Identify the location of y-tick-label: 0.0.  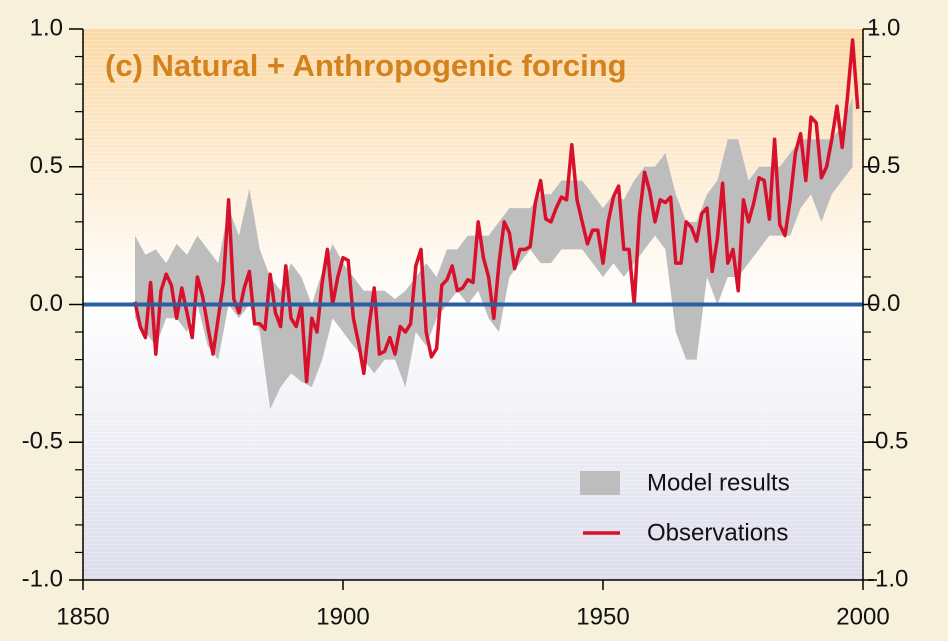
(46, 303).